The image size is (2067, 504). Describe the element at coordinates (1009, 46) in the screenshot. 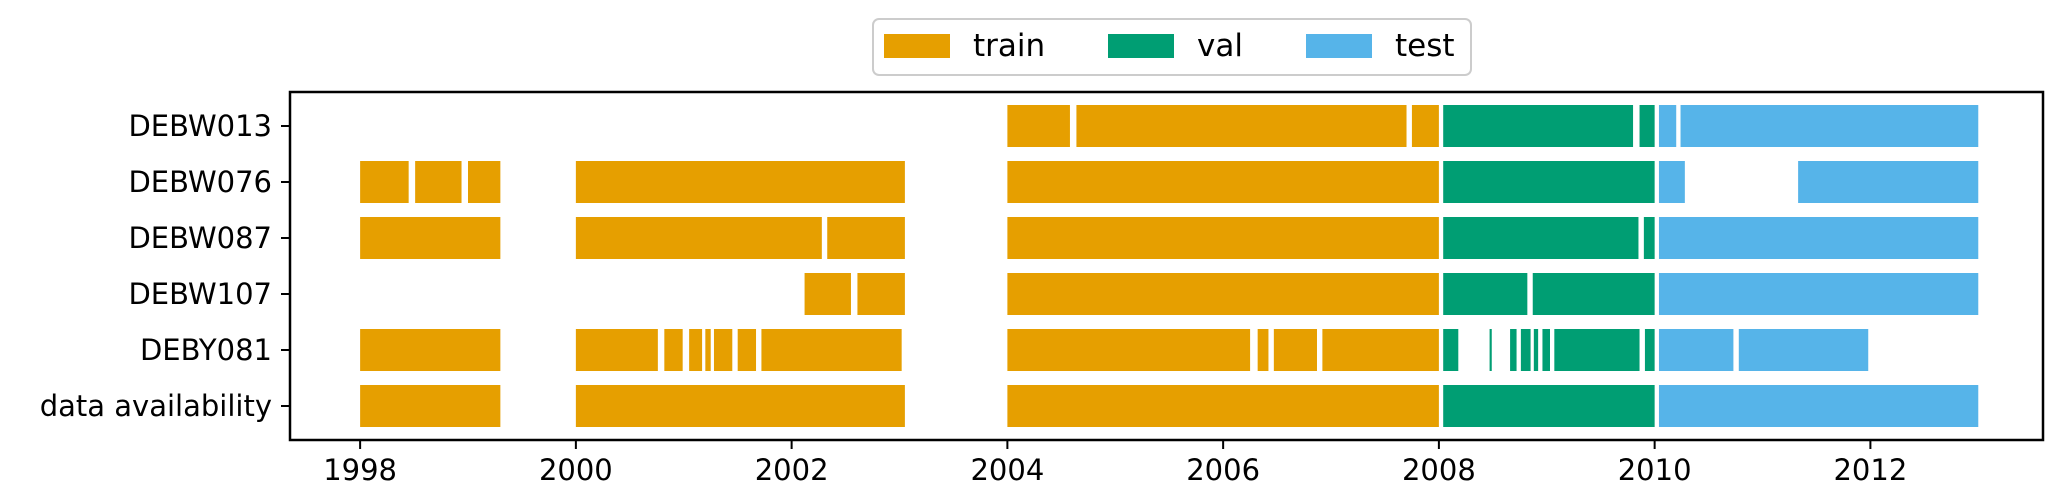

I see `legend-label-train: train` at that location.